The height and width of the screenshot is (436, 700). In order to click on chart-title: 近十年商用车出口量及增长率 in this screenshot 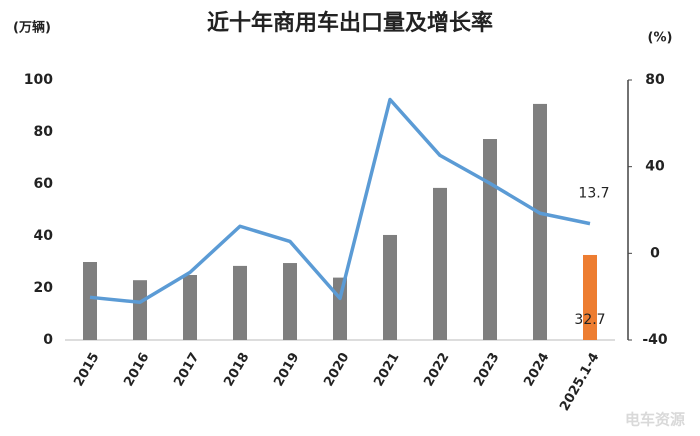, I will do `click(350, 23)`.